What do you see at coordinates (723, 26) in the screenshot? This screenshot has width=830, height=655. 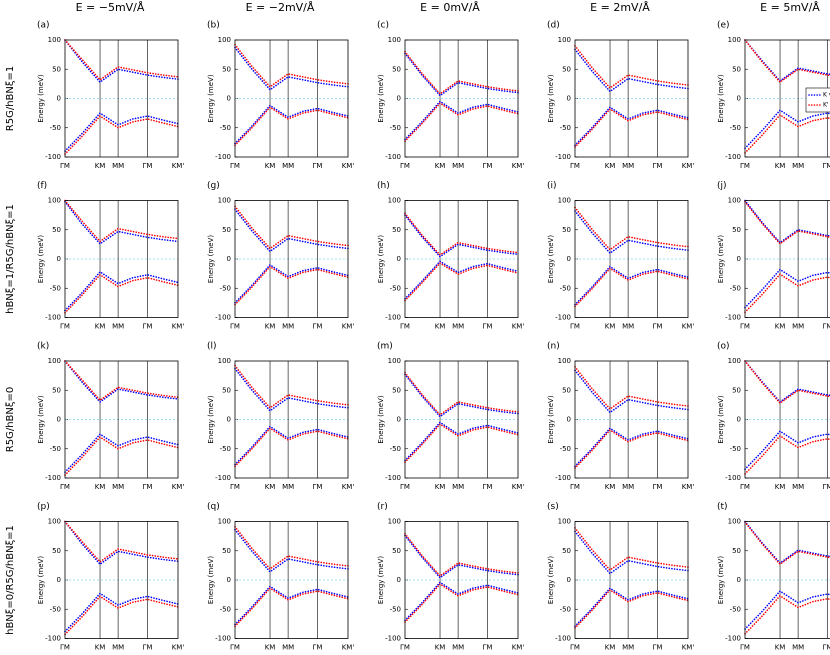 I see `panel-title: (e)` at bounding box center [723, 26].